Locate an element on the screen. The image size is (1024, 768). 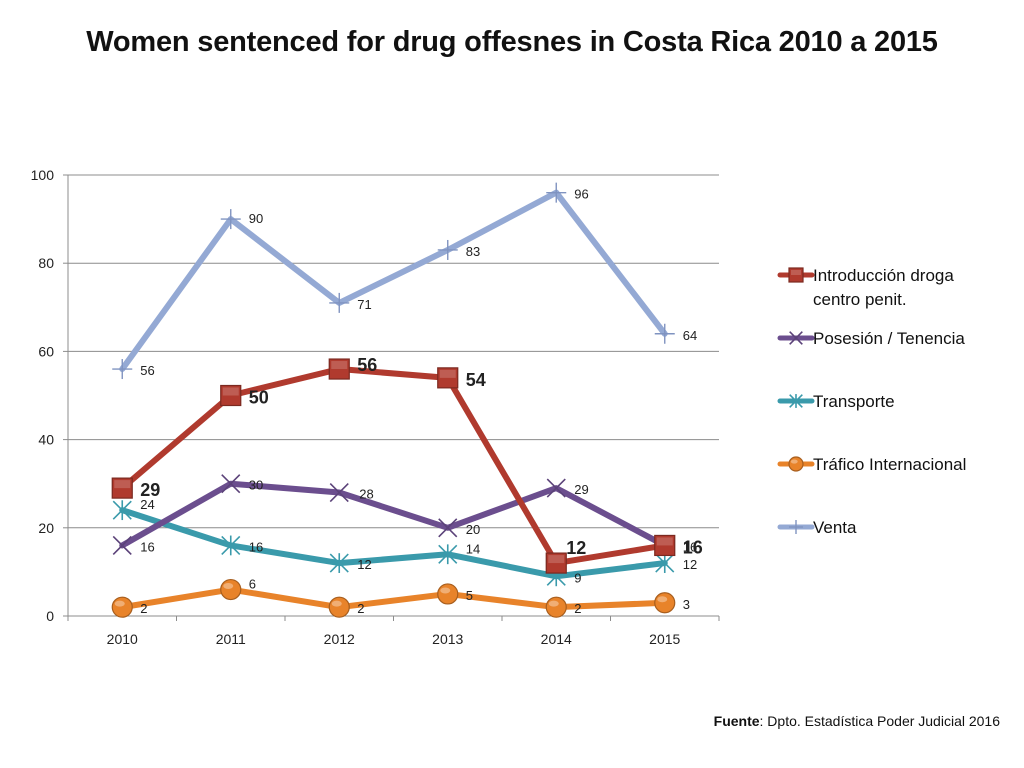
source-label: Fuente is located at coordinates (736, 721).